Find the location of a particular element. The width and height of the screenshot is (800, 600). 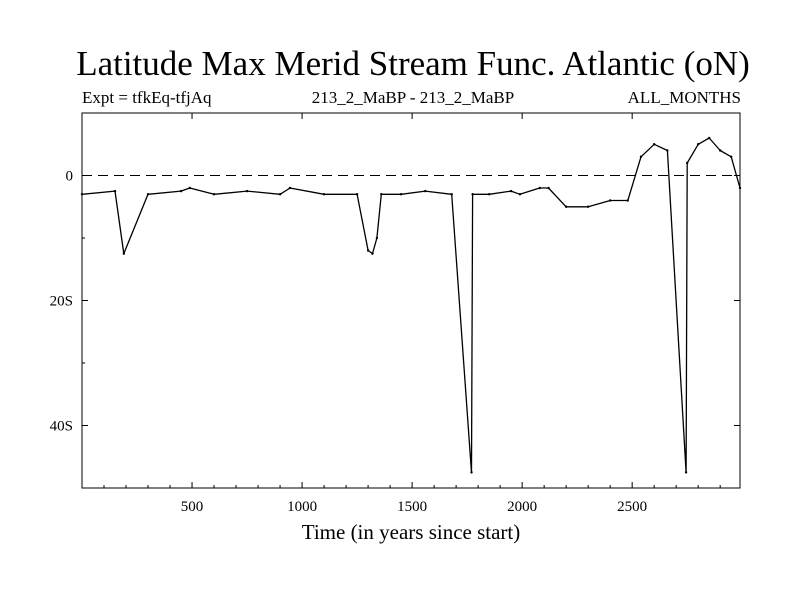

months-label: ALL_MONTHS is located at coordinates (684, 97).